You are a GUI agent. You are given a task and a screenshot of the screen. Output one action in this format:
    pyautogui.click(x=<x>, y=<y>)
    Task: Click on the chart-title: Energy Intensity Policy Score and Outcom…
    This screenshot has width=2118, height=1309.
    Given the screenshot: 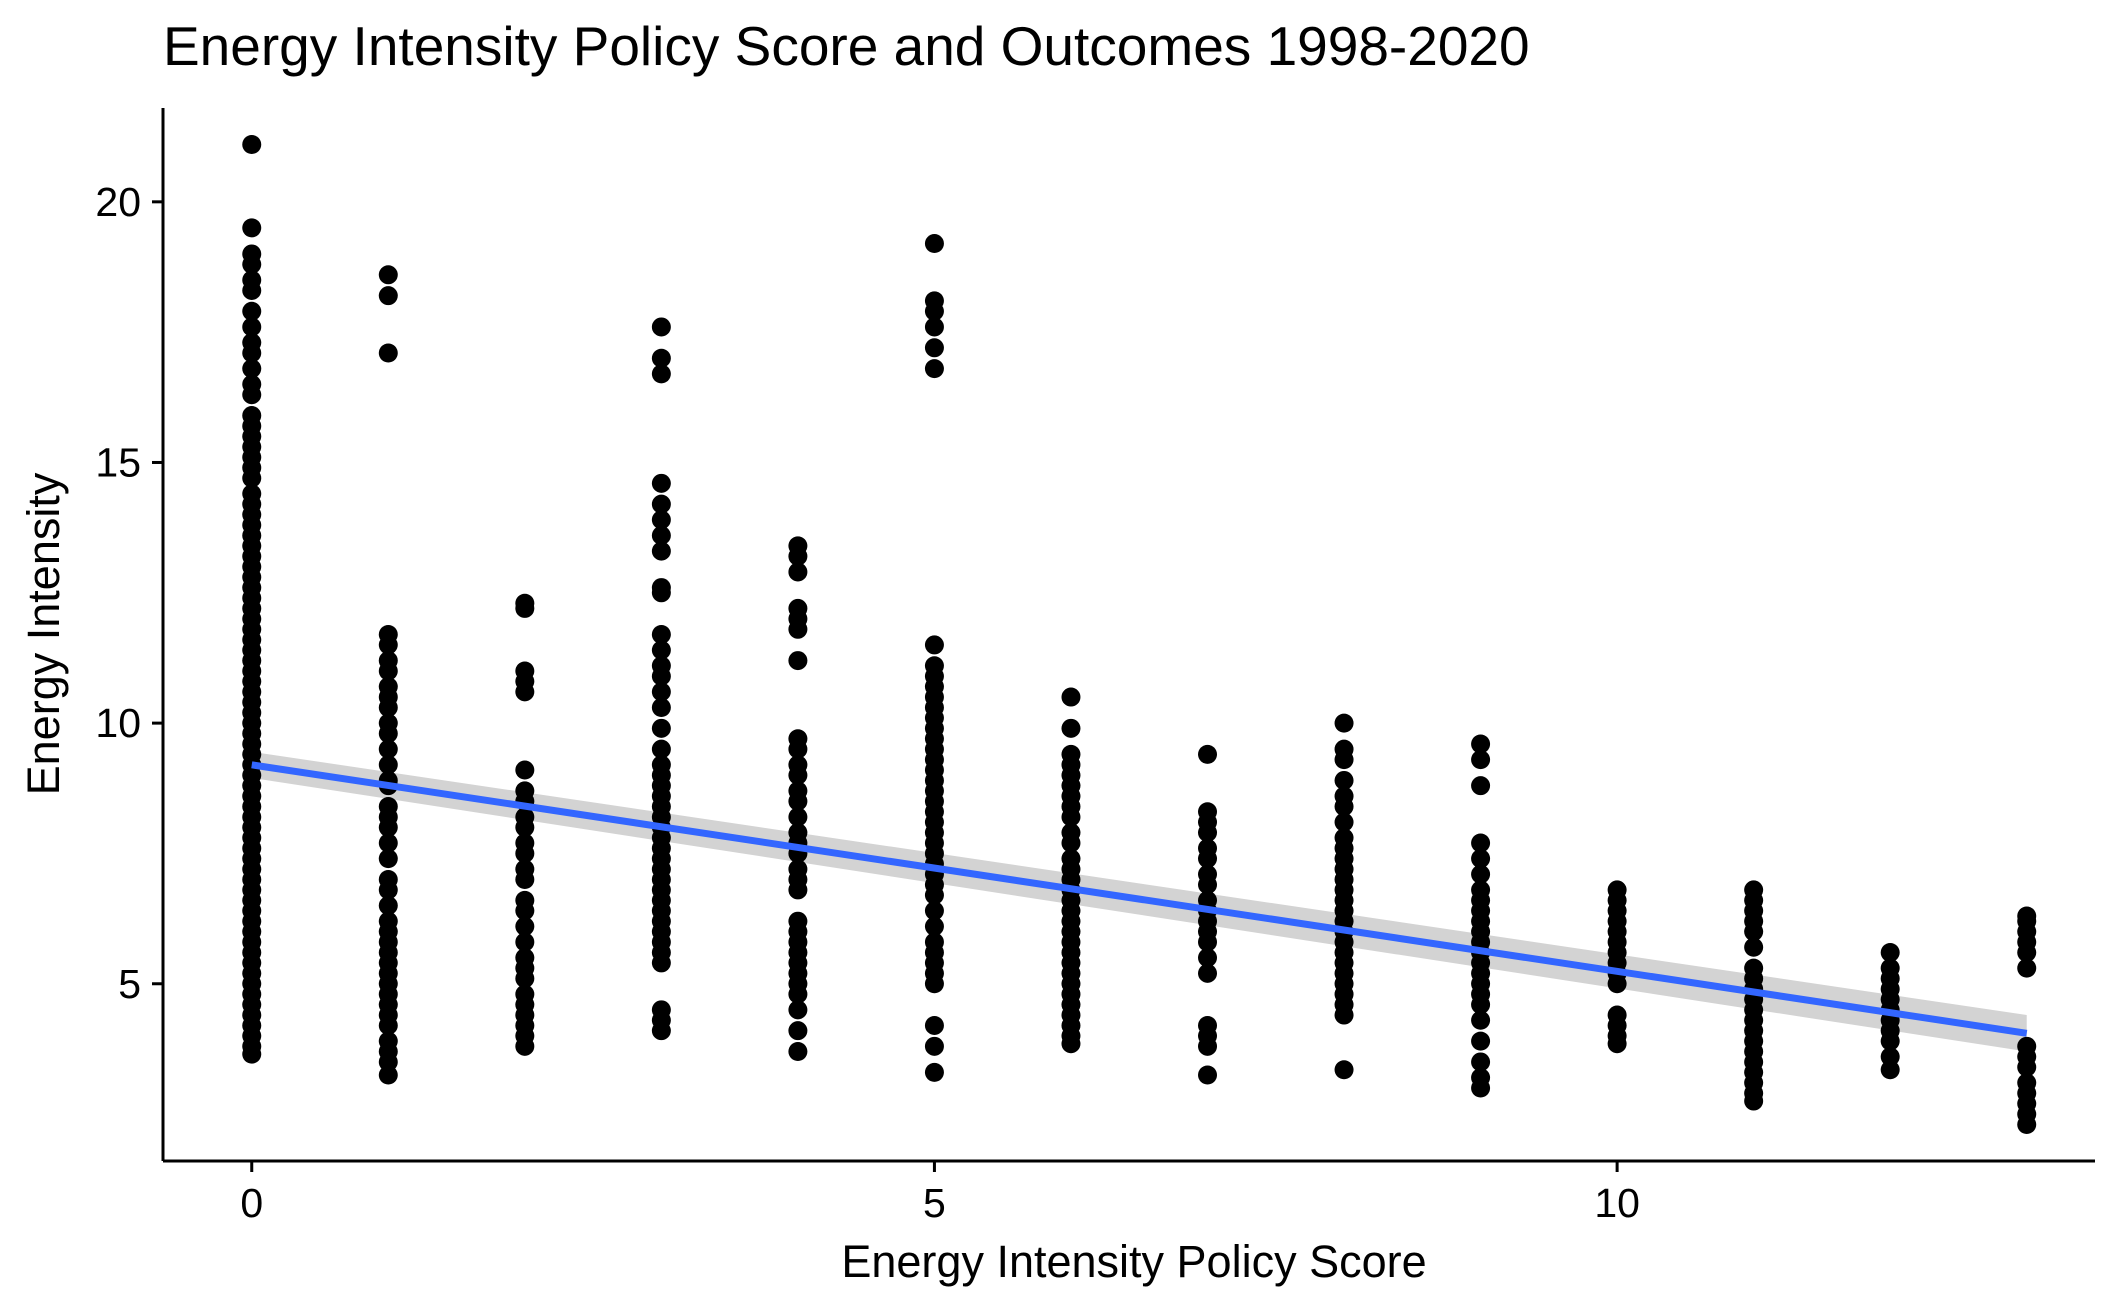 What is the action you would take?
    pyautogui.click(x=846, y=46)
    